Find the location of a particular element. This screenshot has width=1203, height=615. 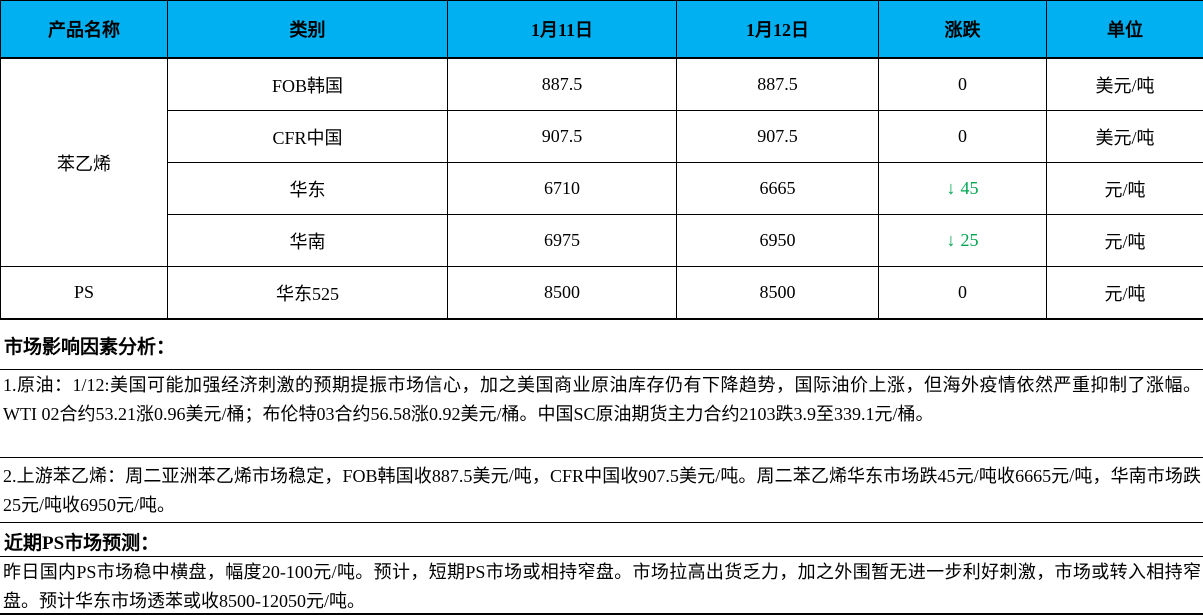

change-amount: 45 is located at coordinates (969, 188).